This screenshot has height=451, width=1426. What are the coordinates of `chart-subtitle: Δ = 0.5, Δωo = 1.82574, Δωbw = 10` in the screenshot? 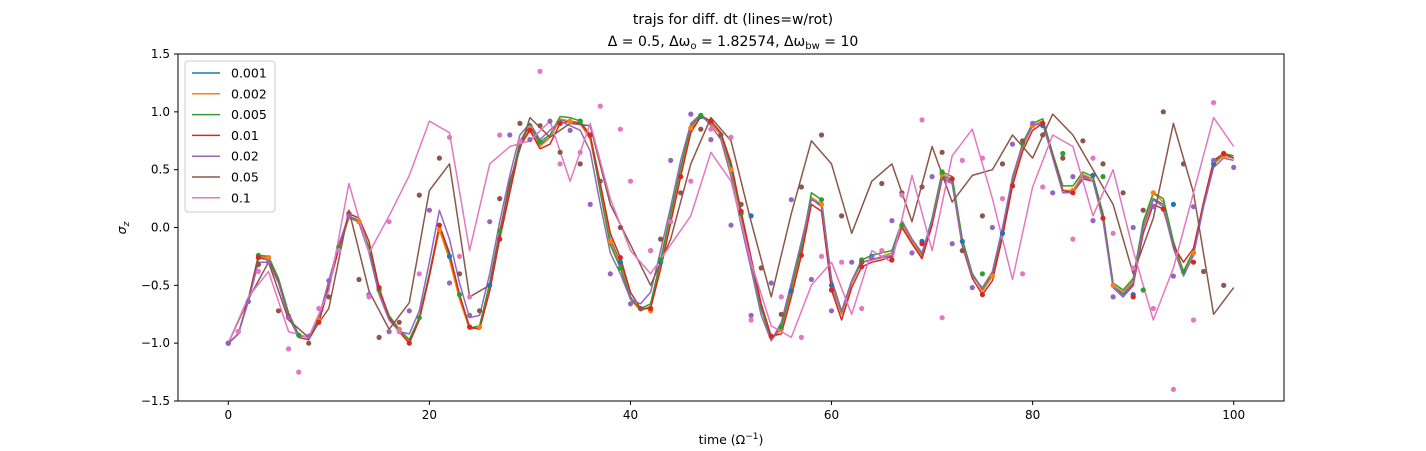 It's located at (733, 43).